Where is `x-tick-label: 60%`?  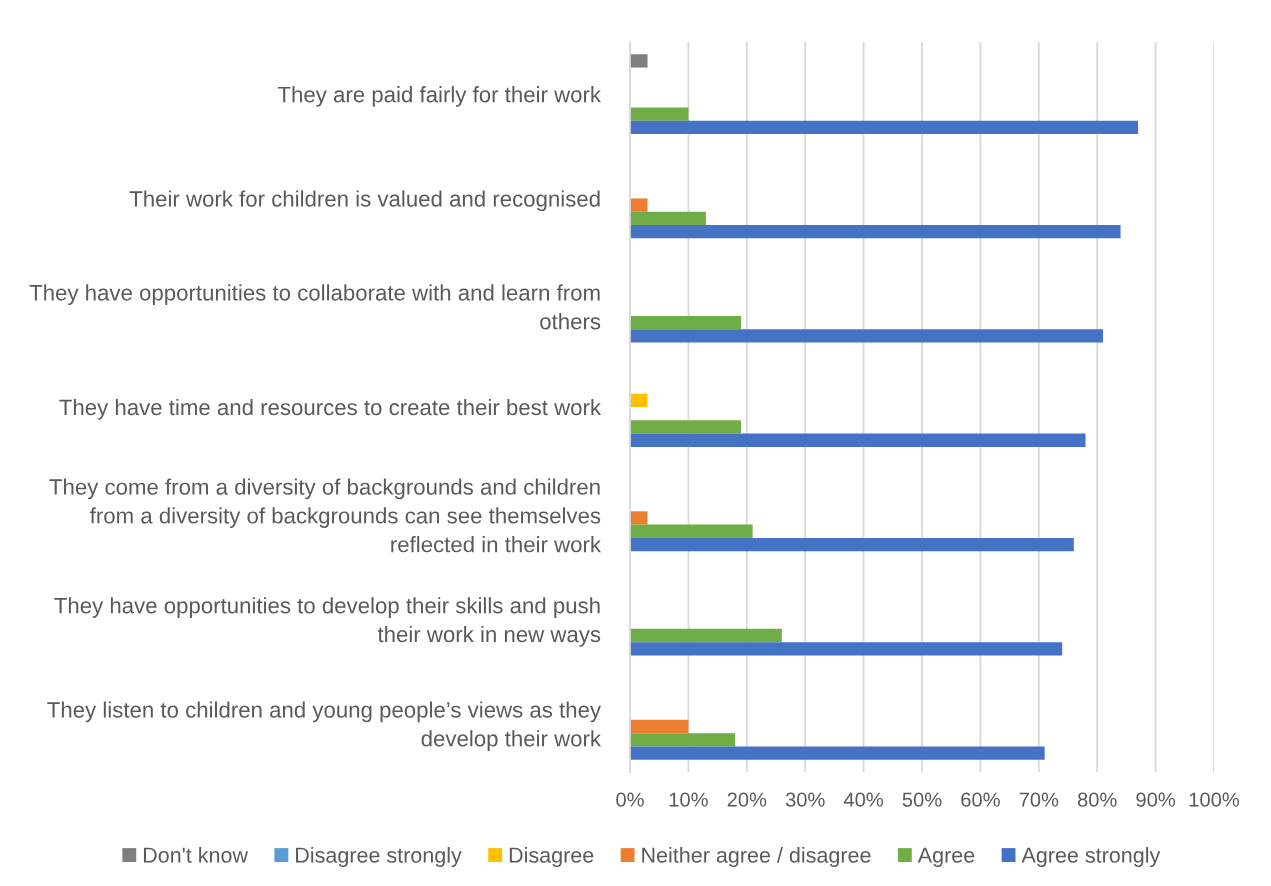
x-tick-label: 60% is located at coordinates (980, 799).